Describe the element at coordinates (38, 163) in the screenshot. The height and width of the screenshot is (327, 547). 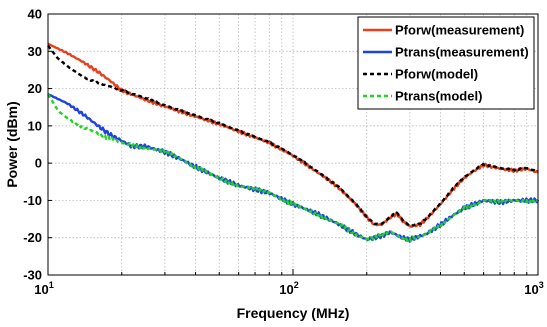
I see `y-tick-label: 0` at that location.